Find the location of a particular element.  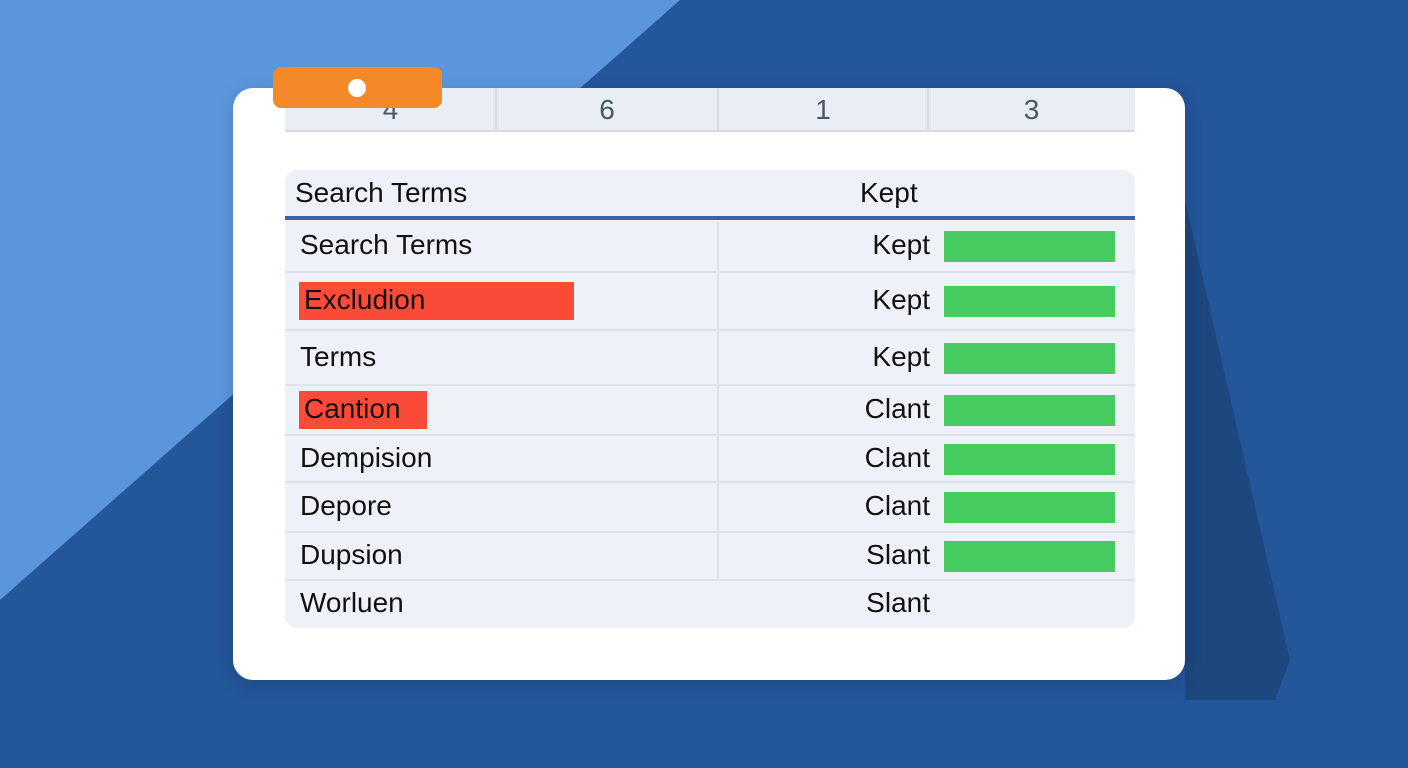

term-cell: Depore is located at coordinates (346, 505).